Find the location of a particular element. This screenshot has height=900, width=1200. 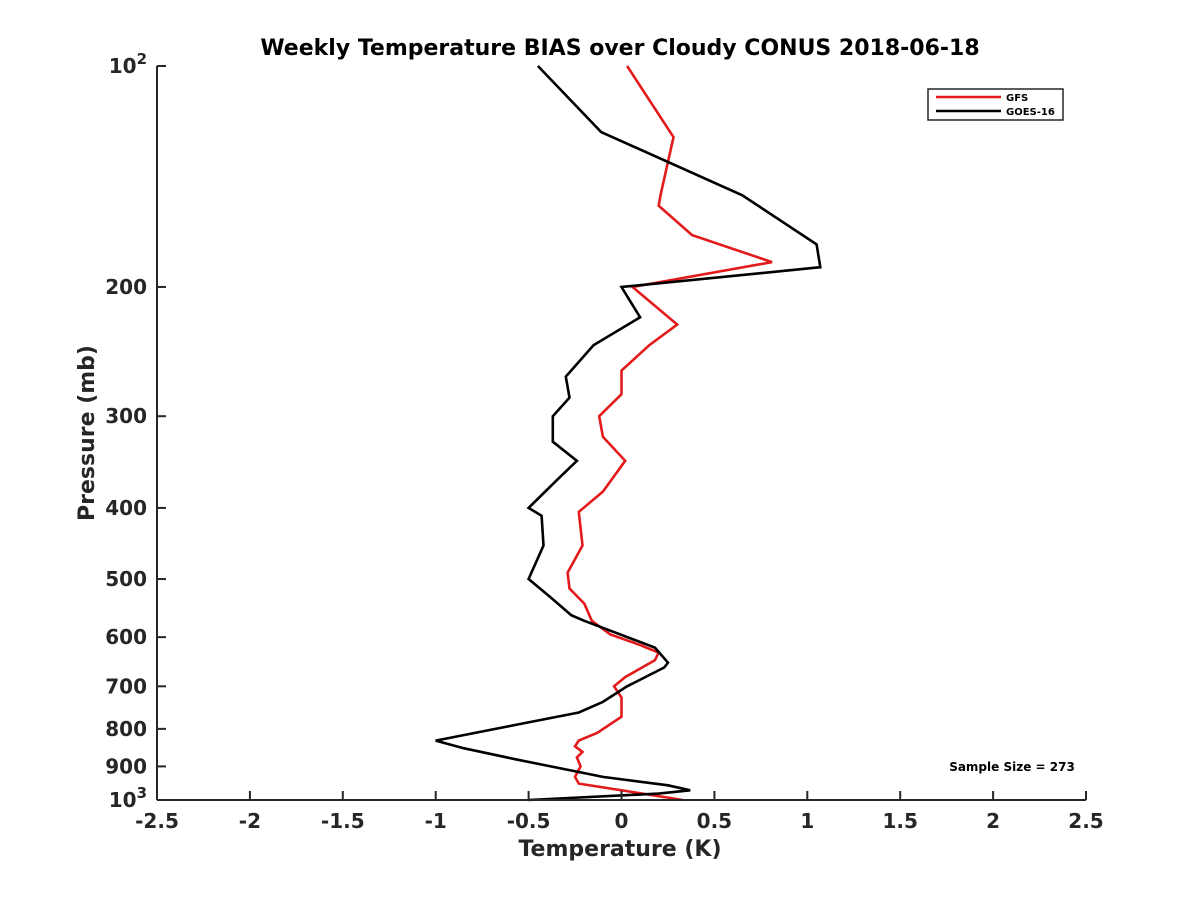

x-tick-label: 0 is located at coordinates (622, 821).